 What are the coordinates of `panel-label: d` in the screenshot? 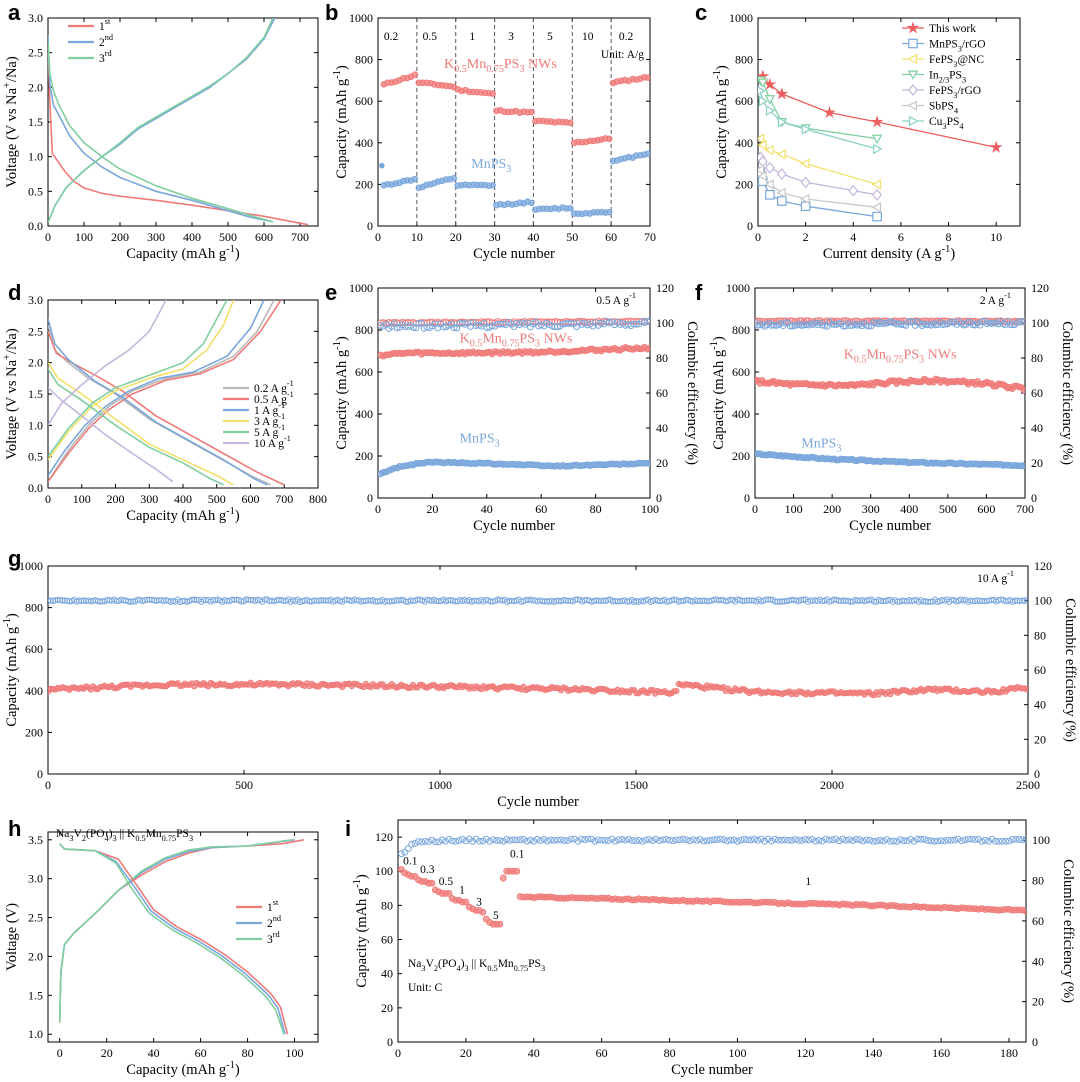 It's located at (14, 292).